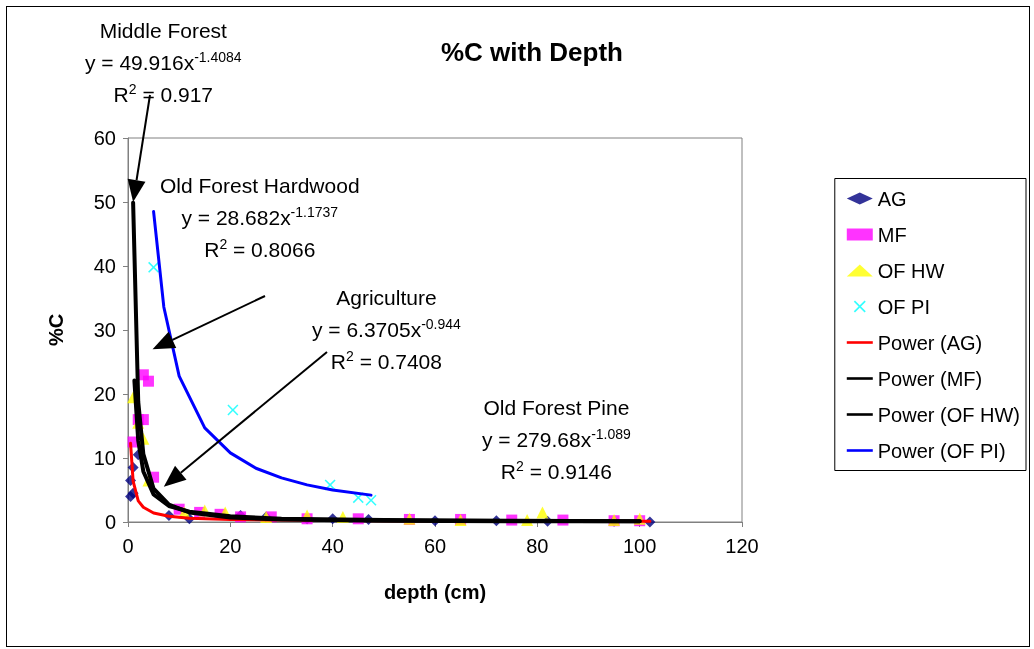 This screenshot has height=649, width=1034. What do you see at coordinates (948, 414) in the screenshot?
I see `legend-label: Power (OF HW)` at bounding box center [948, 414].